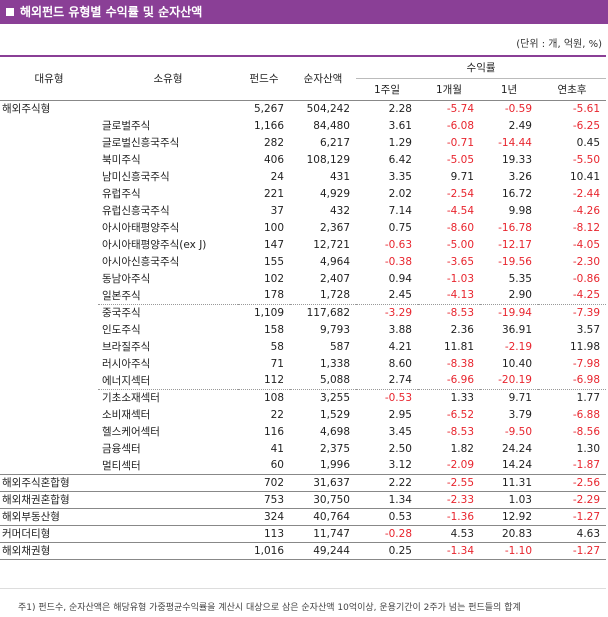 This screenshot has height=617, width=608. I want to click on header-1month: 1개월, so click(449, 88).